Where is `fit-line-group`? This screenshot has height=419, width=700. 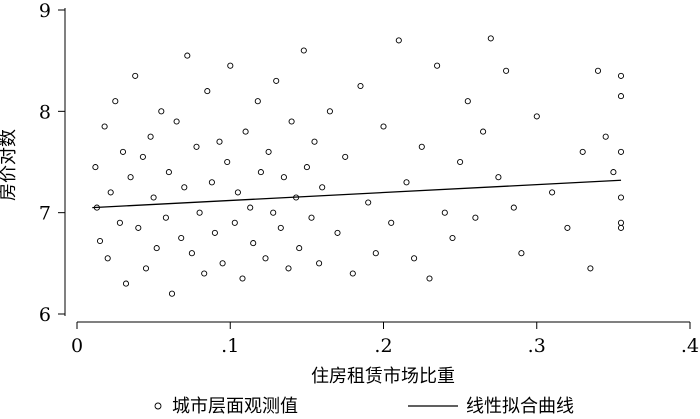 fit-line-group is located at coordinates (357, 194).